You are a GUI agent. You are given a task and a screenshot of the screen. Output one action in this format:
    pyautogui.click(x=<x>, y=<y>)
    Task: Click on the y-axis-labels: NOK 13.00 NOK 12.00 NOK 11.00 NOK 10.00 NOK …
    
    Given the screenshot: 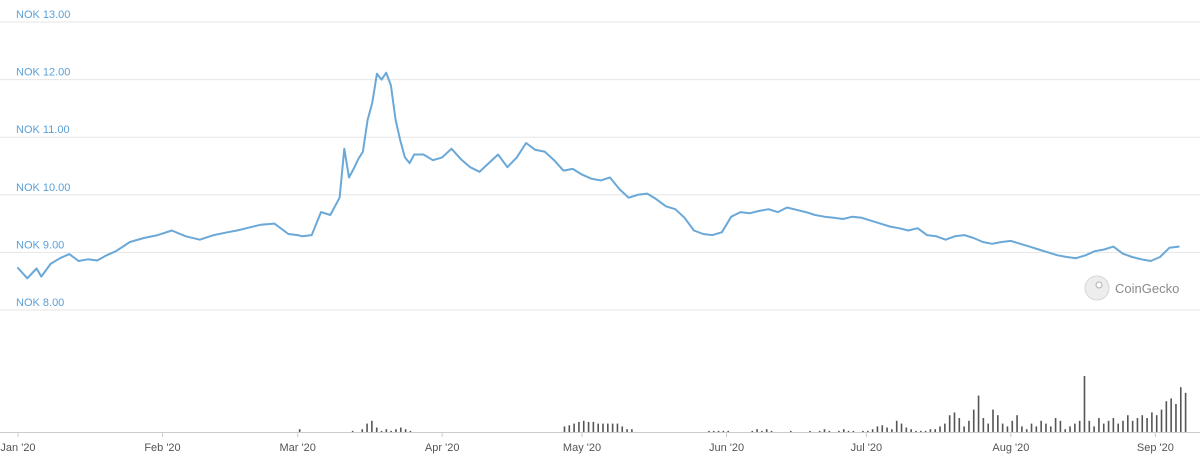 What is the action you would take?
    pyautogui.click(x=43, y=159)
    